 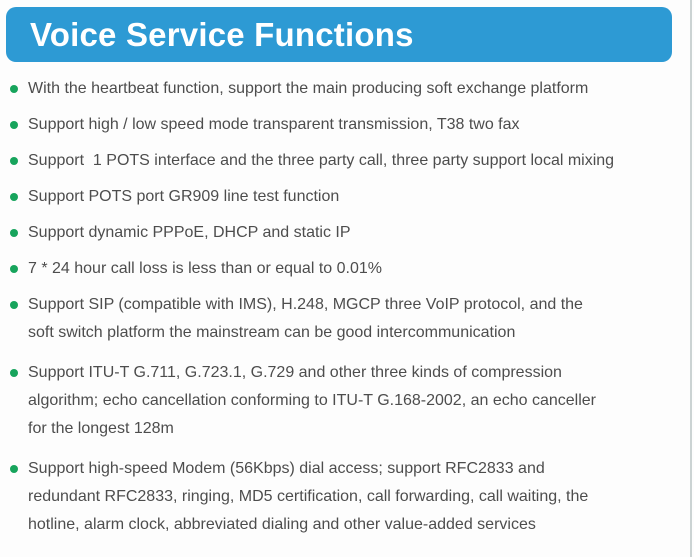 I want to click on page-title: Voice Service Functions, so click(x=222, y=34).